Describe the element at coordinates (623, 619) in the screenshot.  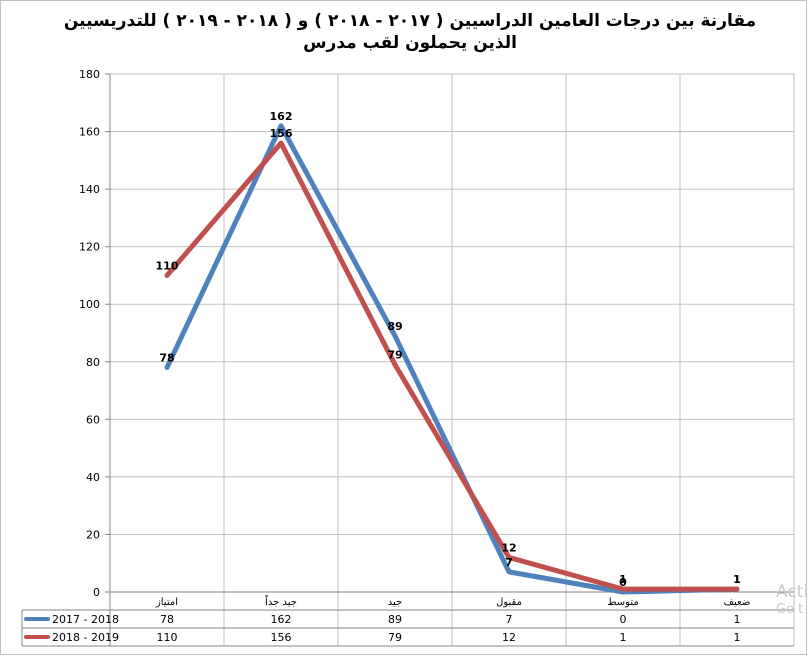
I see `table-value: 0` at that location.